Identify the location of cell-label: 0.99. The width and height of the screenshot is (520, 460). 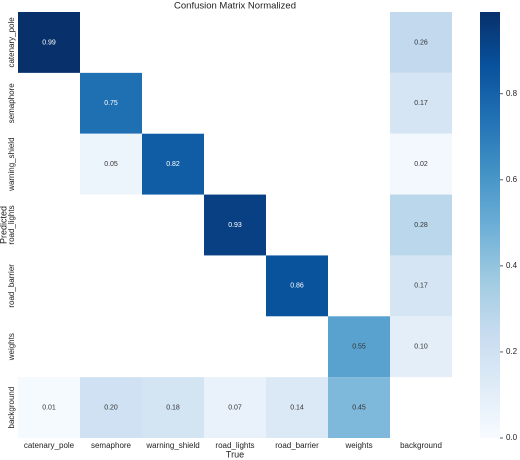
(49, 42).